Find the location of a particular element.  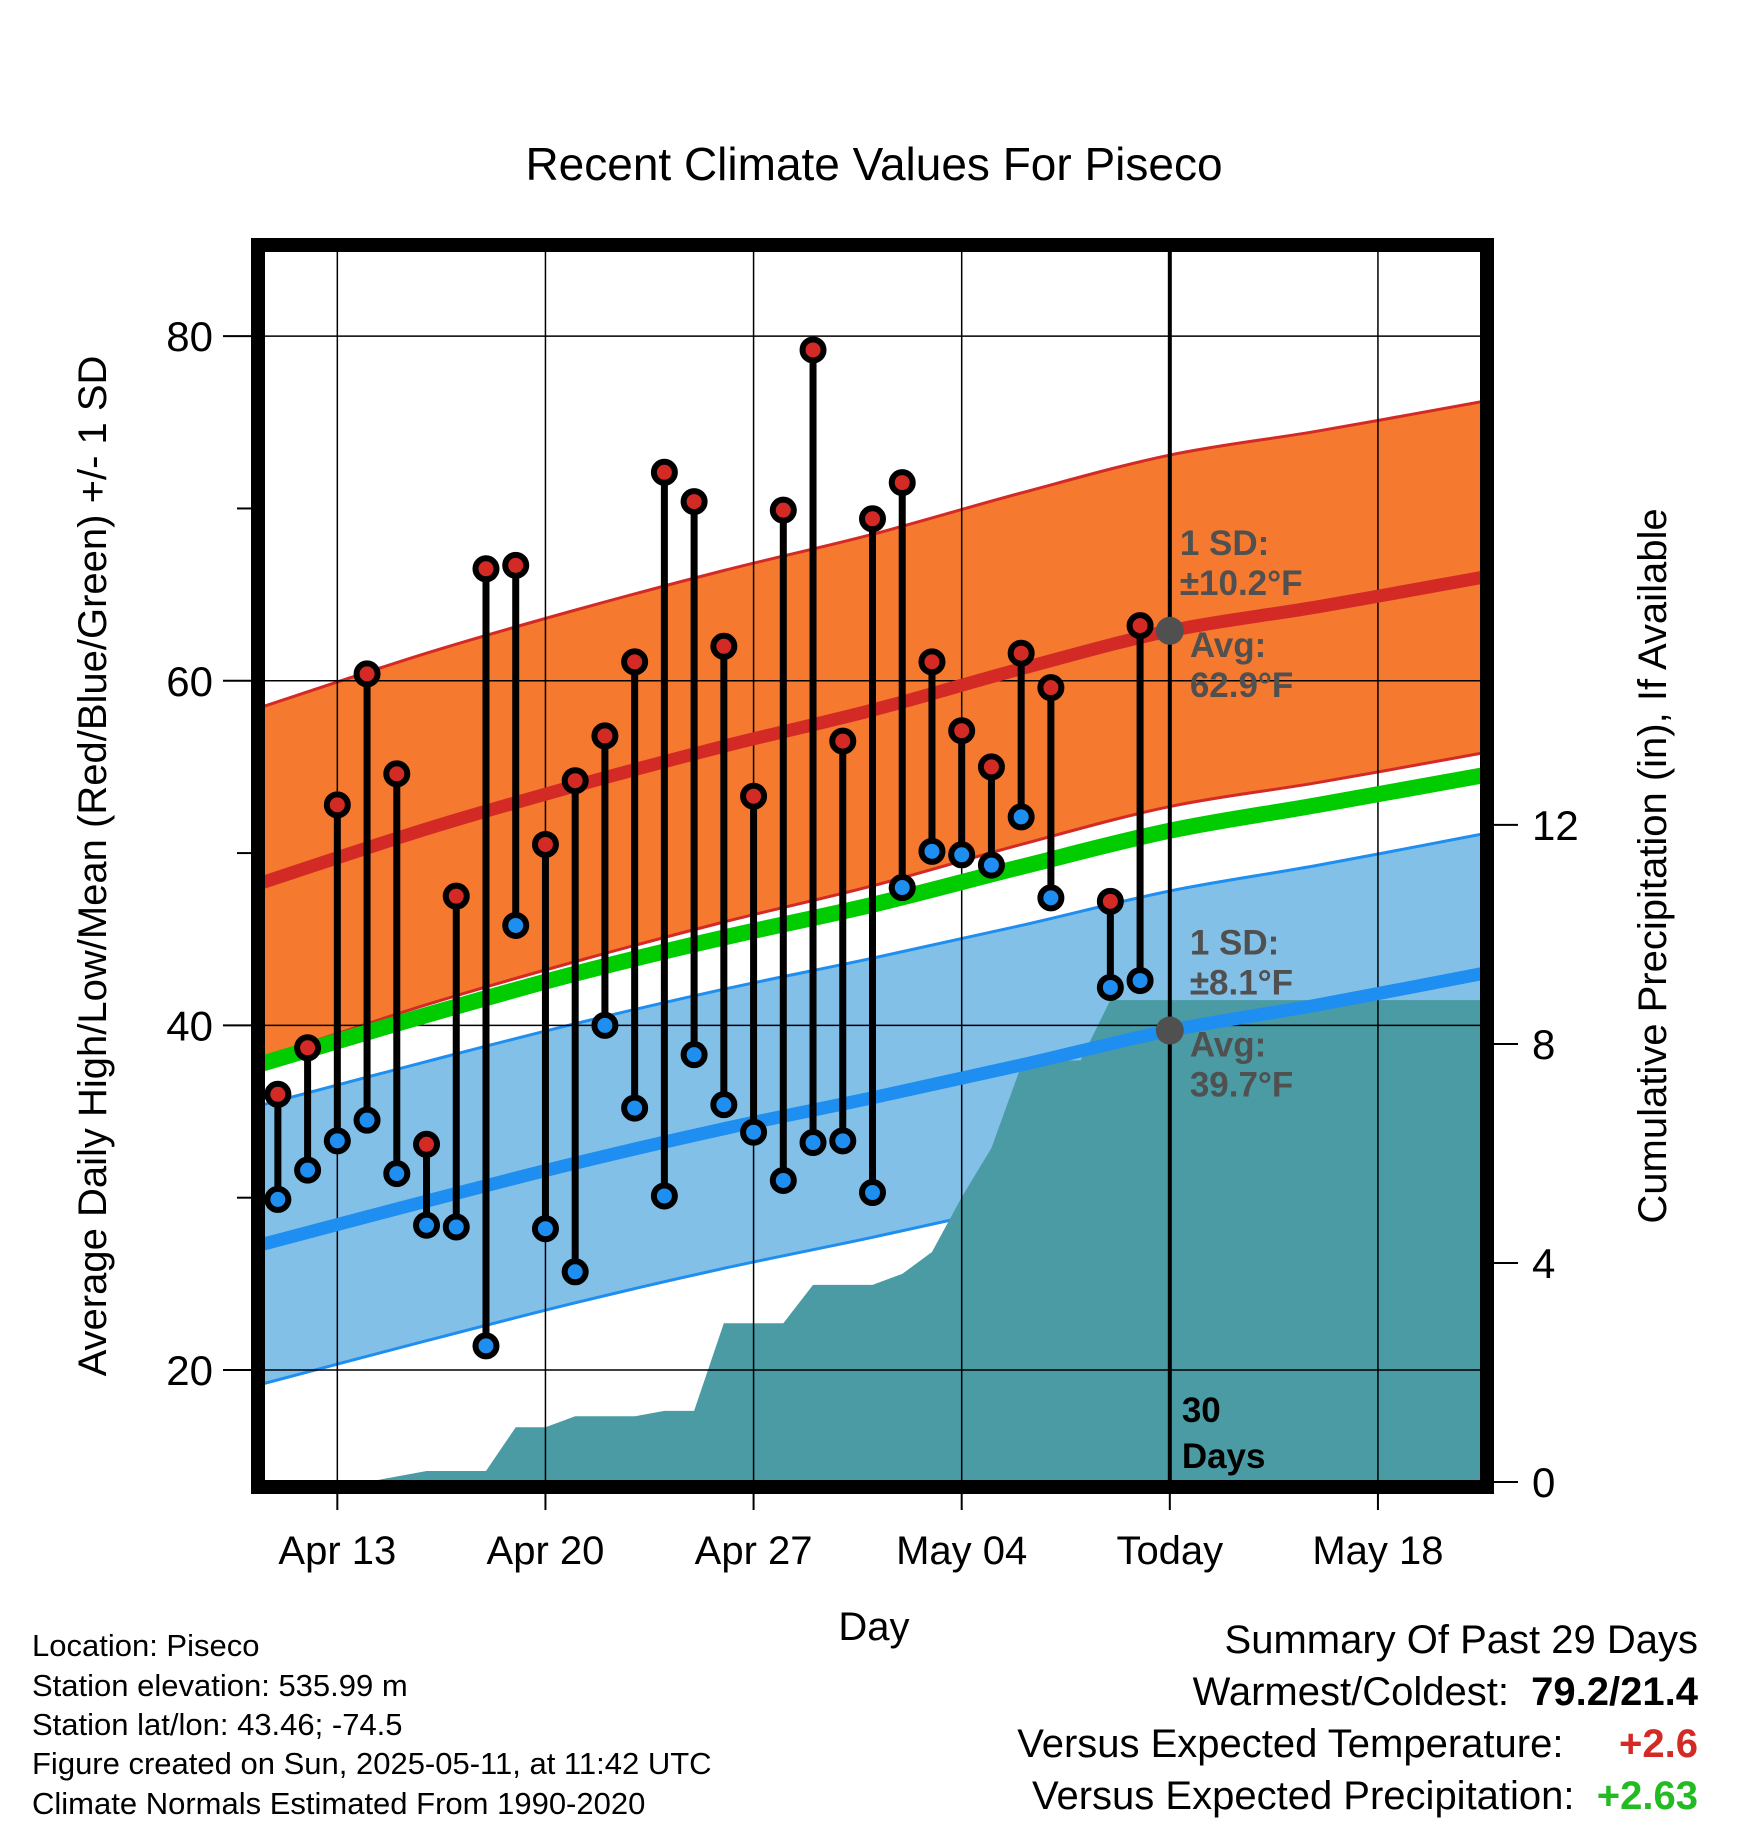

x-tick-label: Today is located at coordinates (1169, 1551).